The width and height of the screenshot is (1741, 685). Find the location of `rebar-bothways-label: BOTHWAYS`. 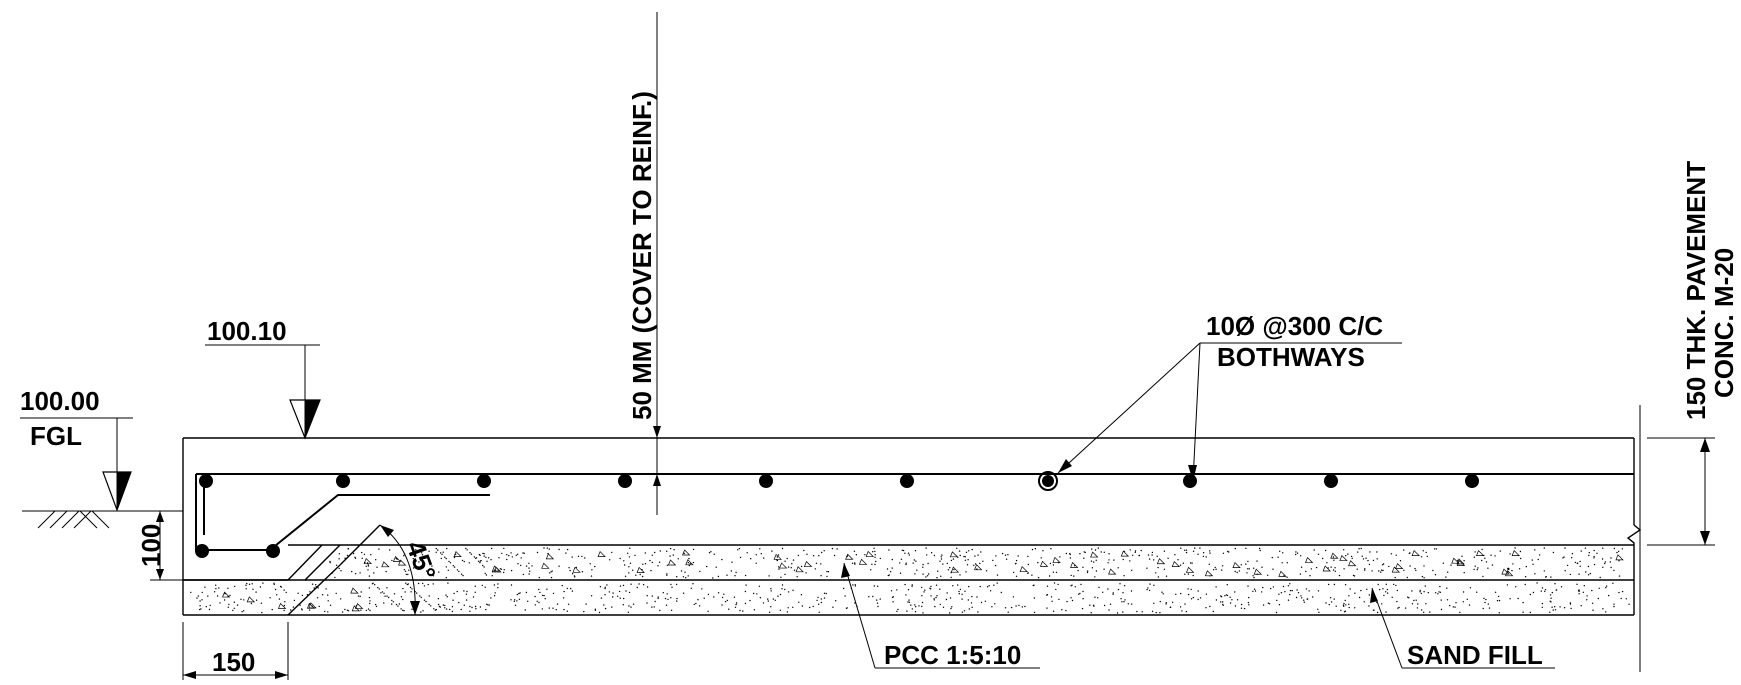

rebar-bothways-label: BOTHWAYS is located at coordinates (1291, 357).